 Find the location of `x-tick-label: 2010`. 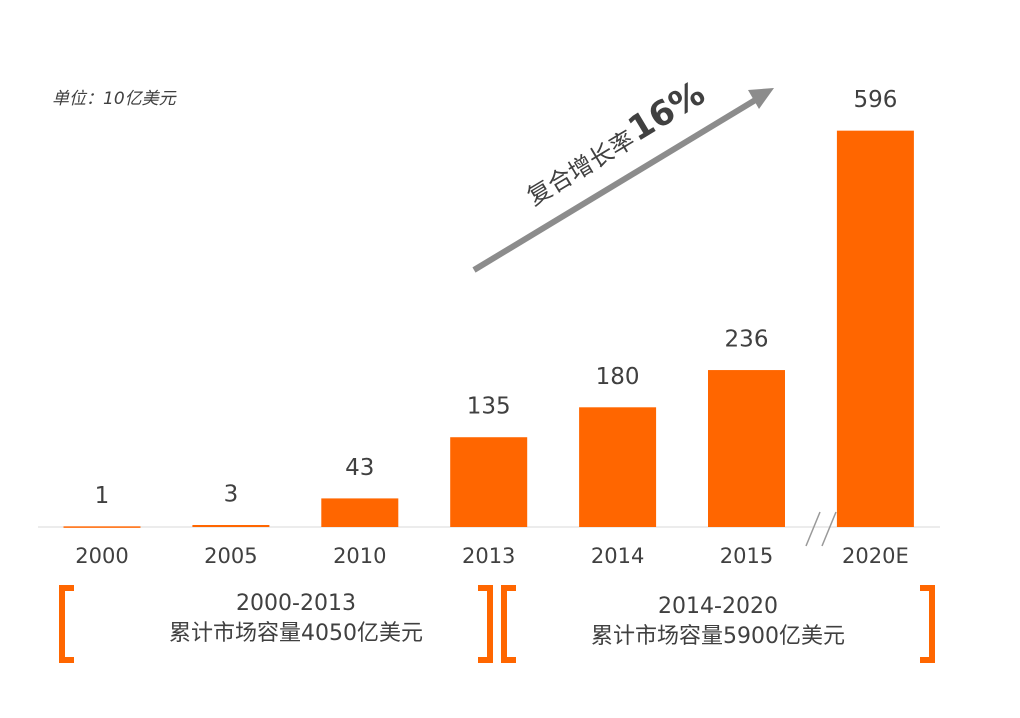

x-tick-label: 2010 is located at coordinates (359, 556).